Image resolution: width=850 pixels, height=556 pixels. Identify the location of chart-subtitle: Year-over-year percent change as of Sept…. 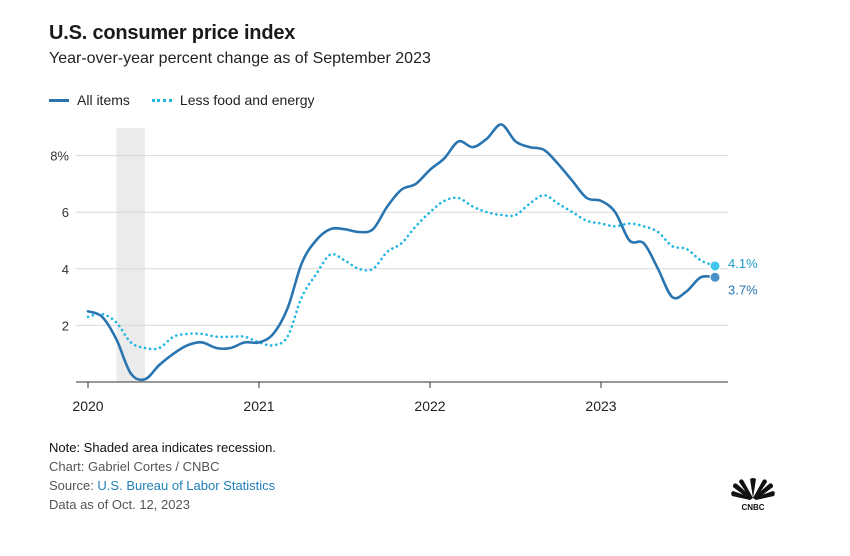
(240, 58).